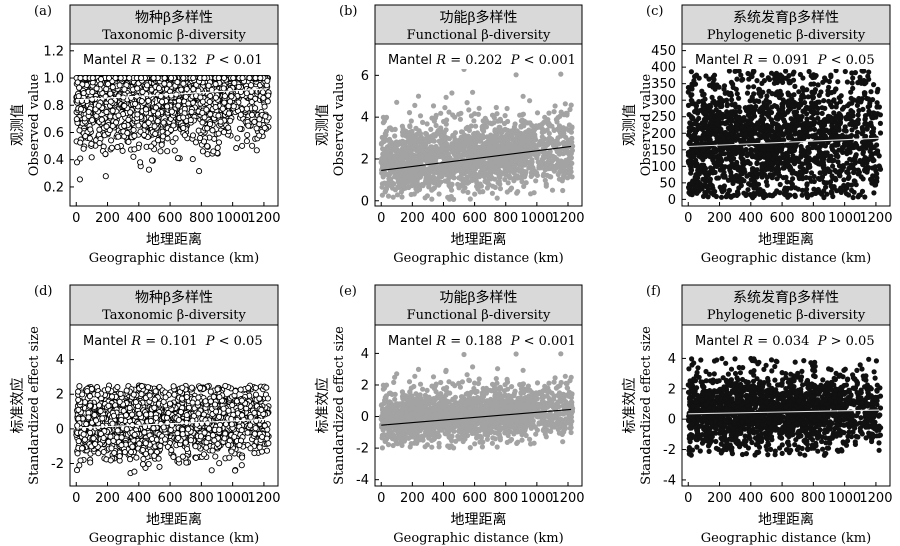 This screenshot has height=546, width=900. I want to click on trend-line, so click(476, 158).